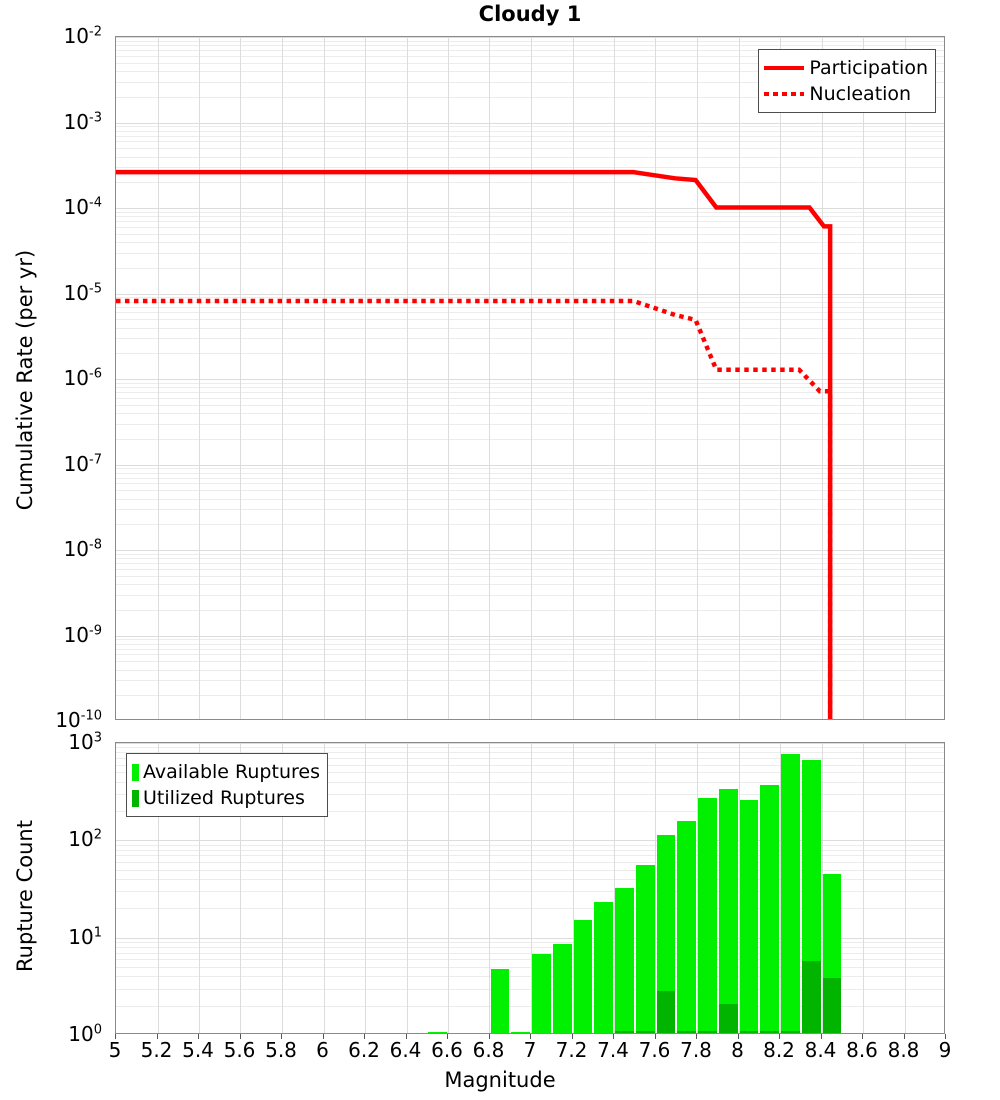 The height and width of the screenshot is (1100, 1000). Describe the element at coordinates (868, 68) in the screenshot. I see `legend-label-participation: Participation` at that location.